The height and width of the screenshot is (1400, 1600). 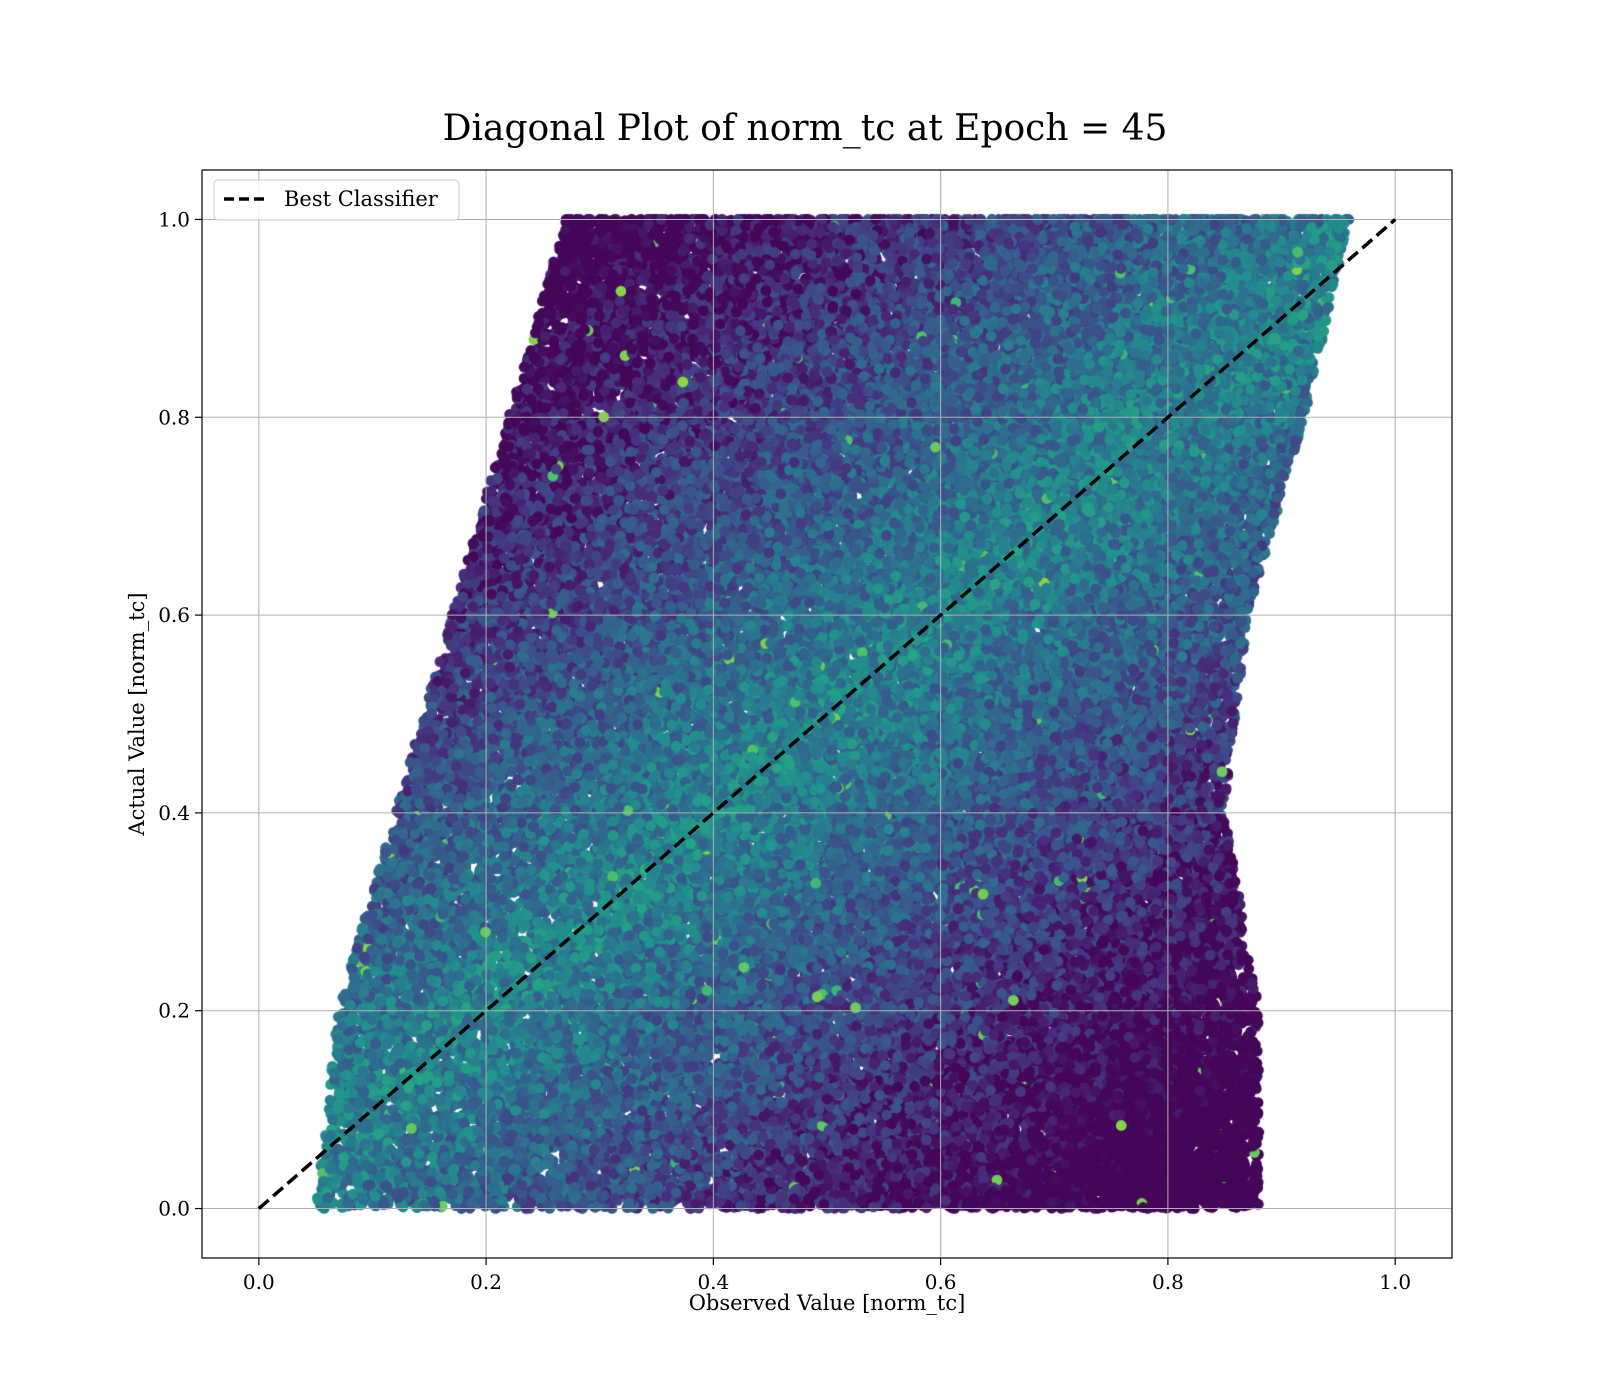 I want to click on legend: Best Classifier, so click(x=336, y=200).